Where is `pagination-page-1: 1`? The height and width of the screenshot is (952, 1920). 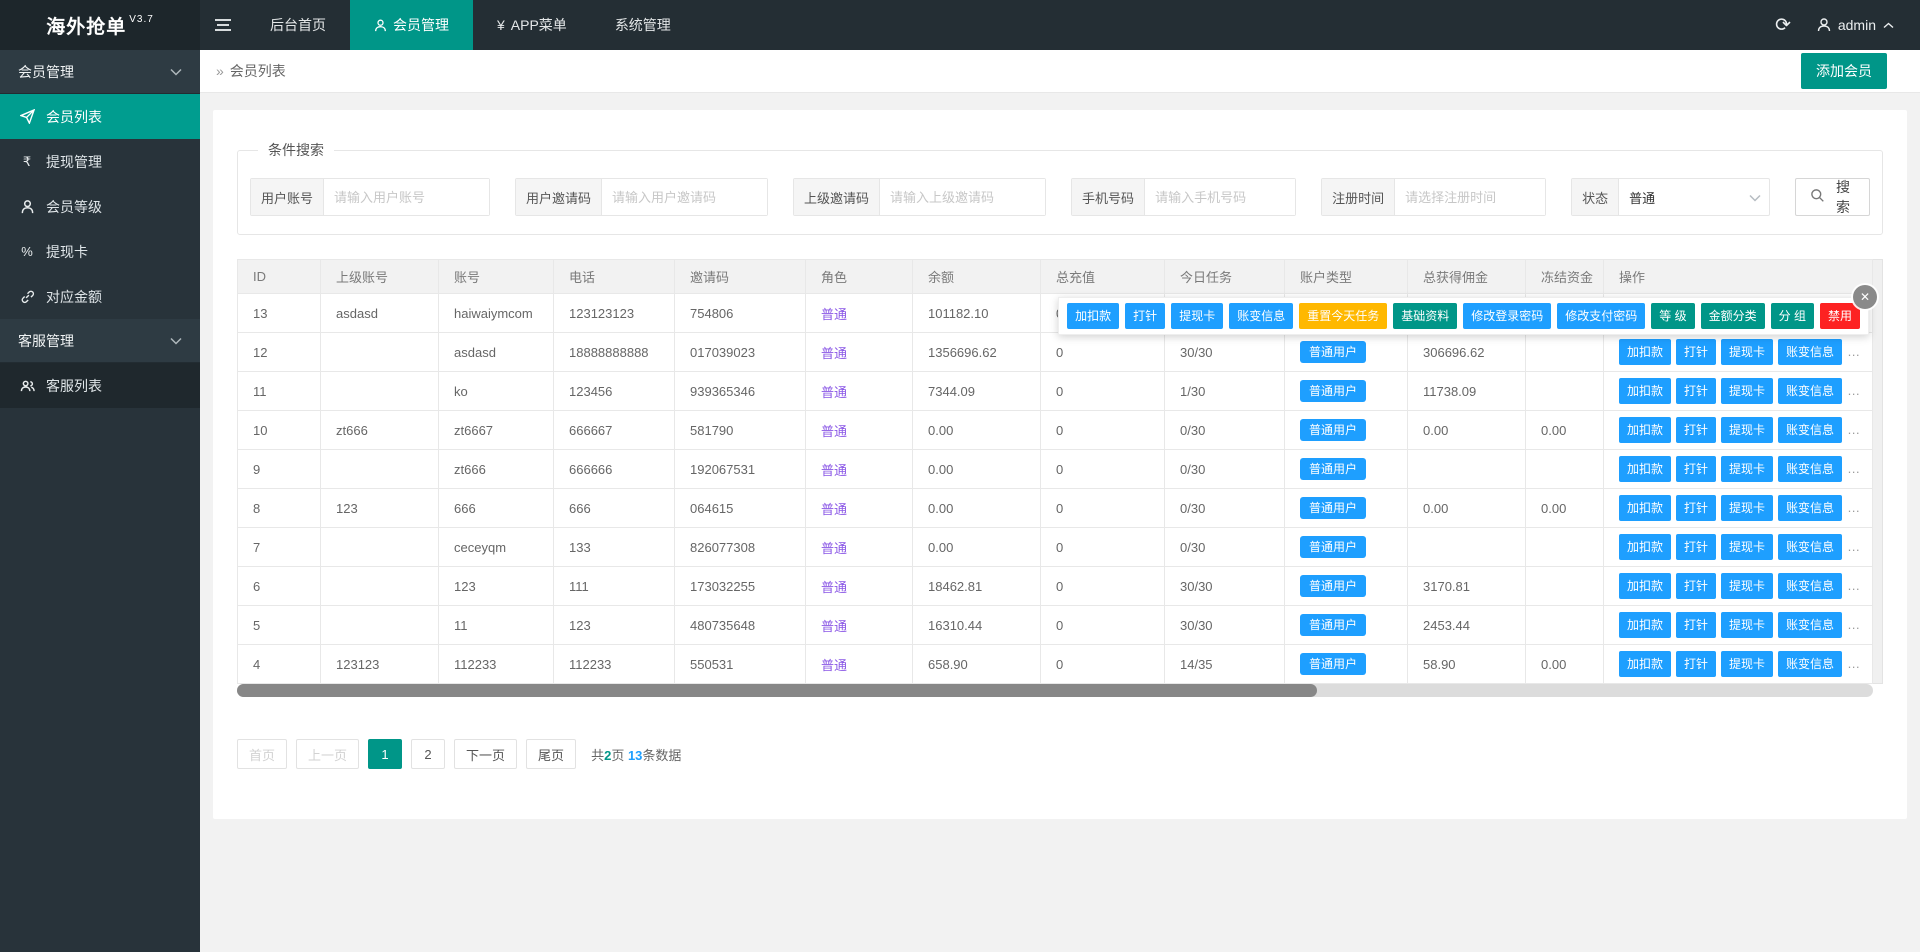 pagination-page-1: 1 is located at coordinates (385, 754).